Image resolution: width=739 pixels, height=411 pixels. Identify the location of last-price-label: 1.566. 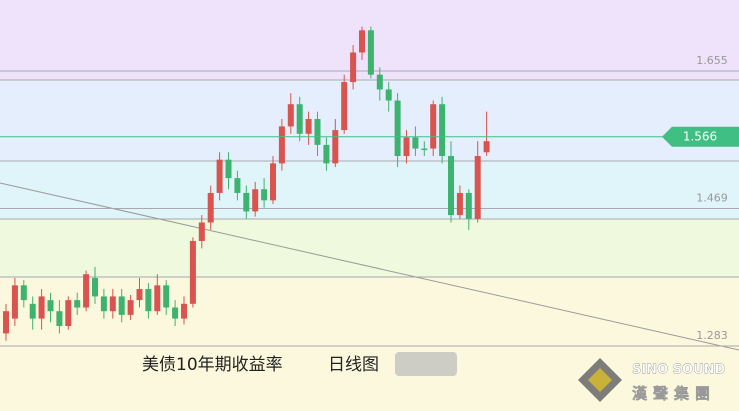
(700, 136).